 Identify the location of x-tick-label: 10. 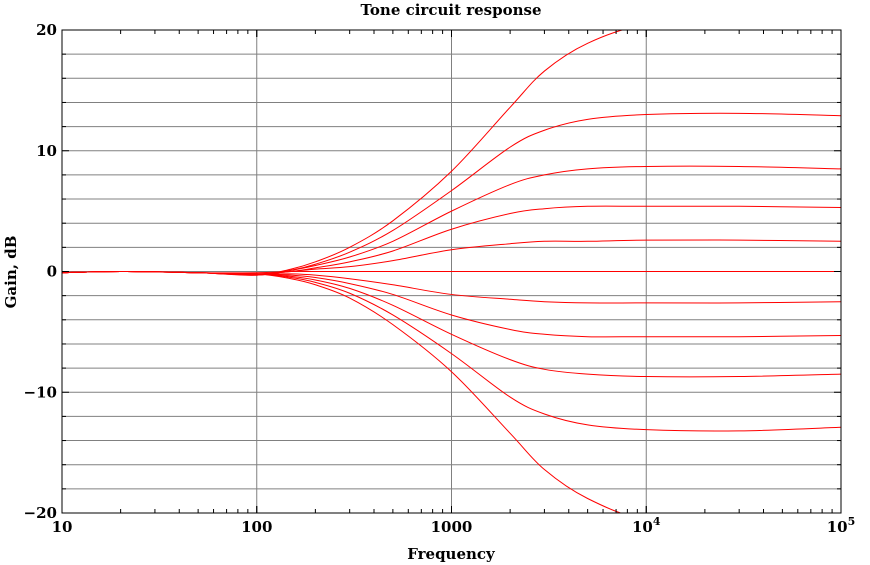
(62, 527).